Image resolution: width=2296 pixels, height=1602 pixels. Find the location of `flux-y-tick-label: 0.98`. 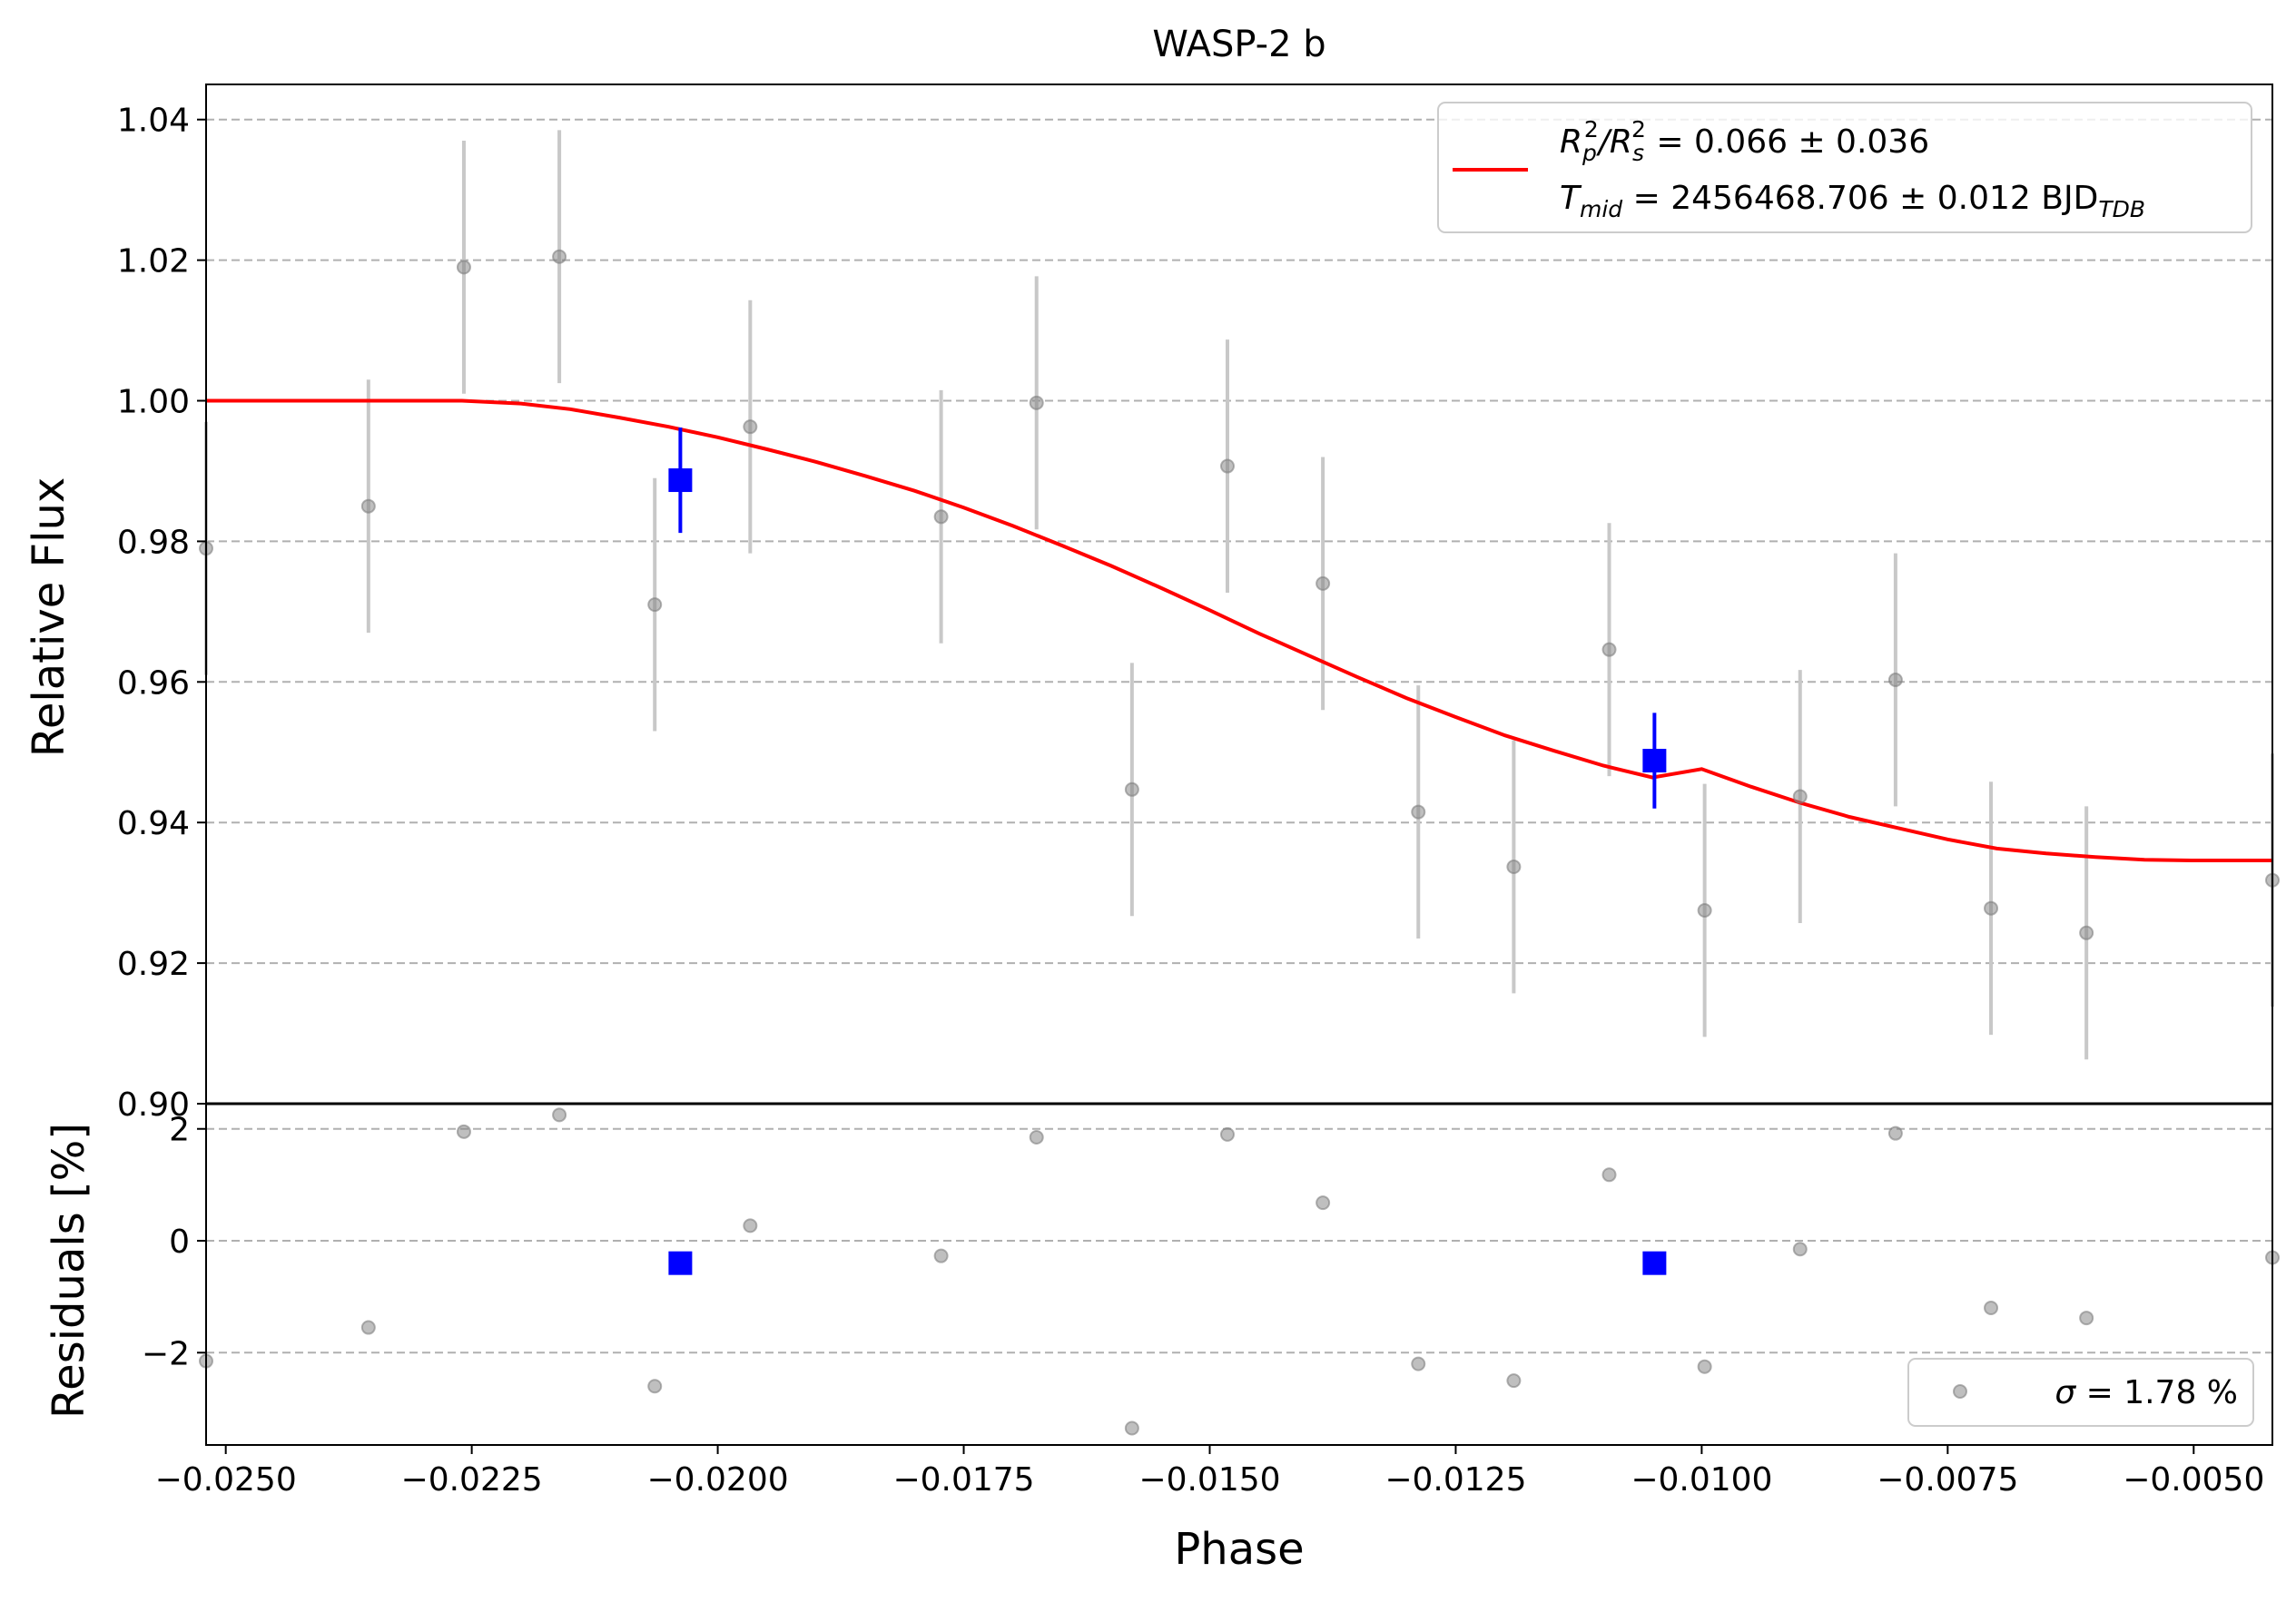

flux-y-tick-label: 0.98 is located at coordinates (153, 542).